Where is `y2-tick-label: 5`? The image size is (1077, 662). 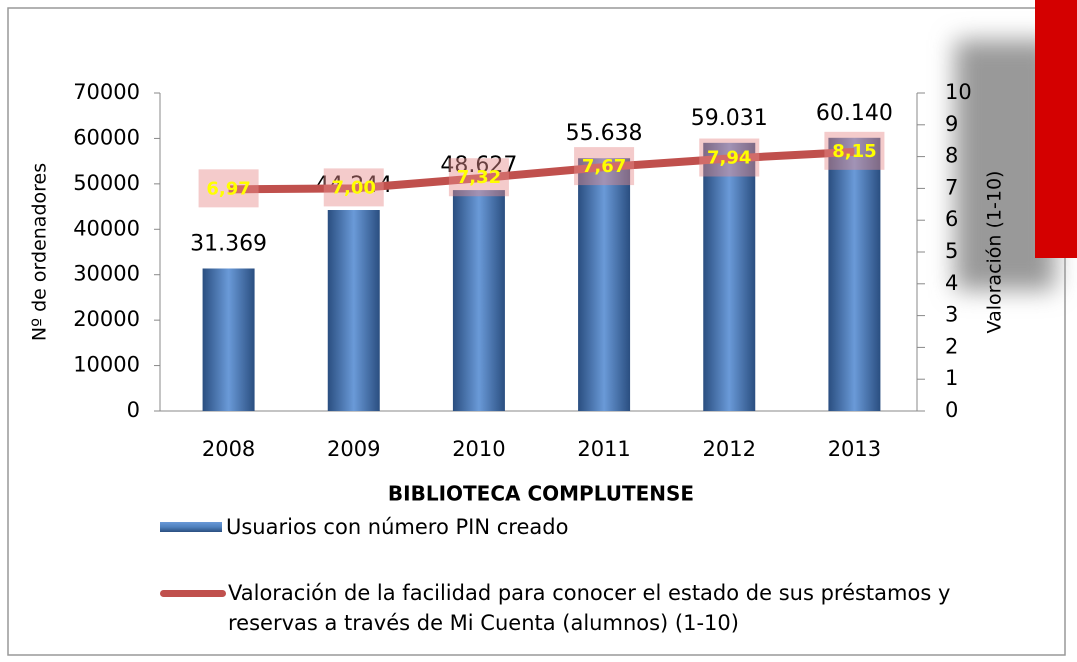 y2-tick-label: 5 is located at coordinates (951, 251).